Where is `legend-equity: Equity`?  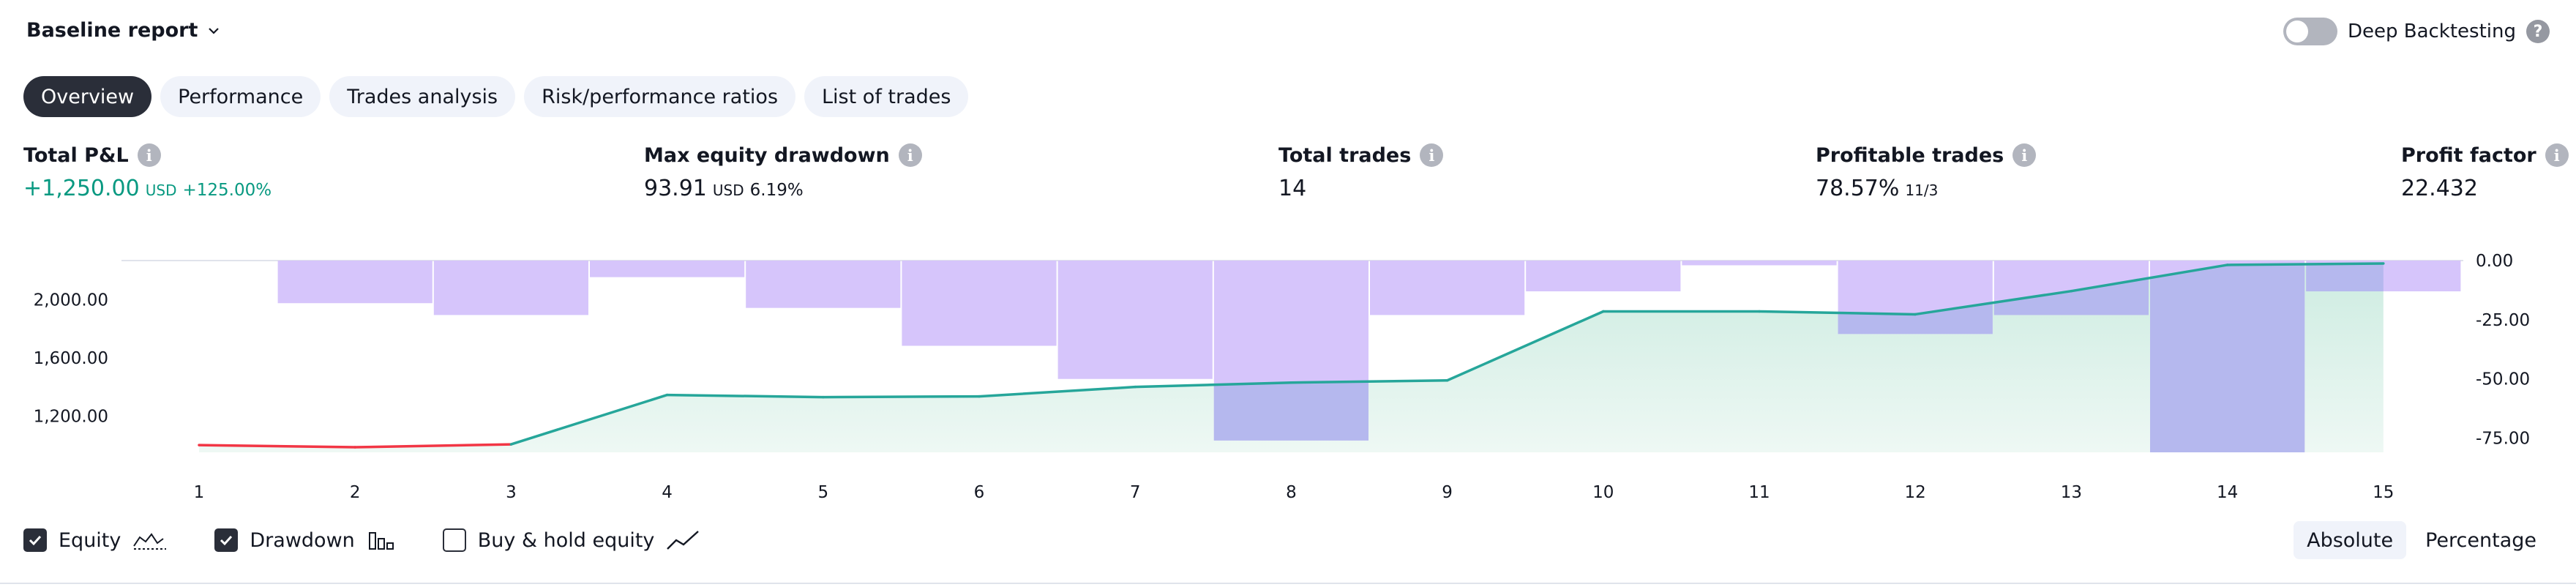
legend-equity: Equity is located at coordinates (95, 540).